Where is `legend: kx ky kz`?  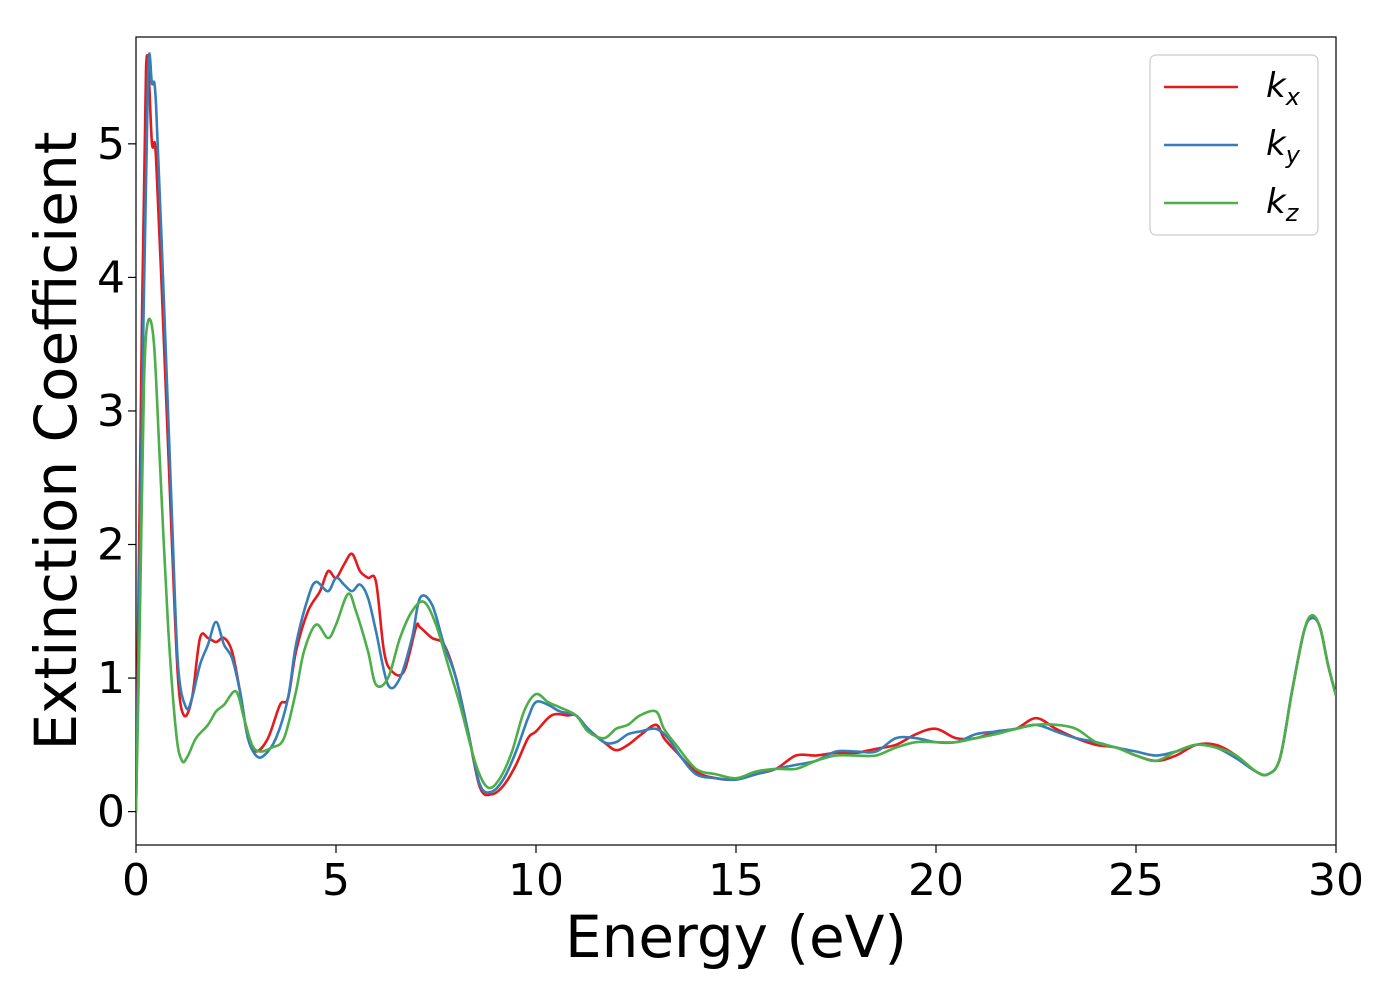 legend: kx ky kz is located at coordinates (1234, 145).